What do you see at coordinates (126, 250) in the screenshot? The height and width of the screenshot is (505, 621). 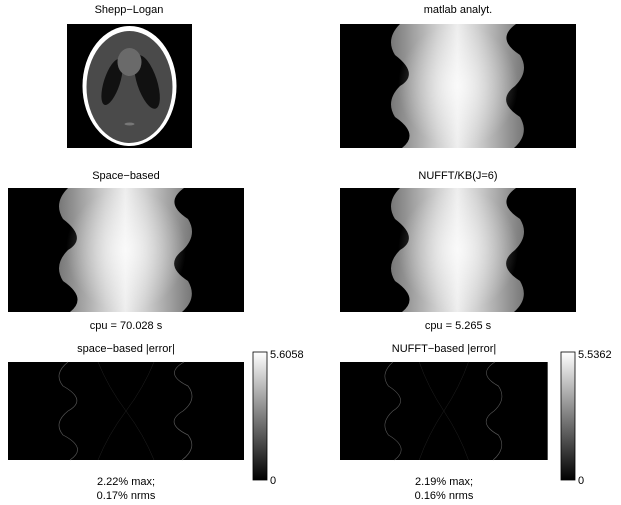 I see `sinogram-space` at bounding box center [126, 250].